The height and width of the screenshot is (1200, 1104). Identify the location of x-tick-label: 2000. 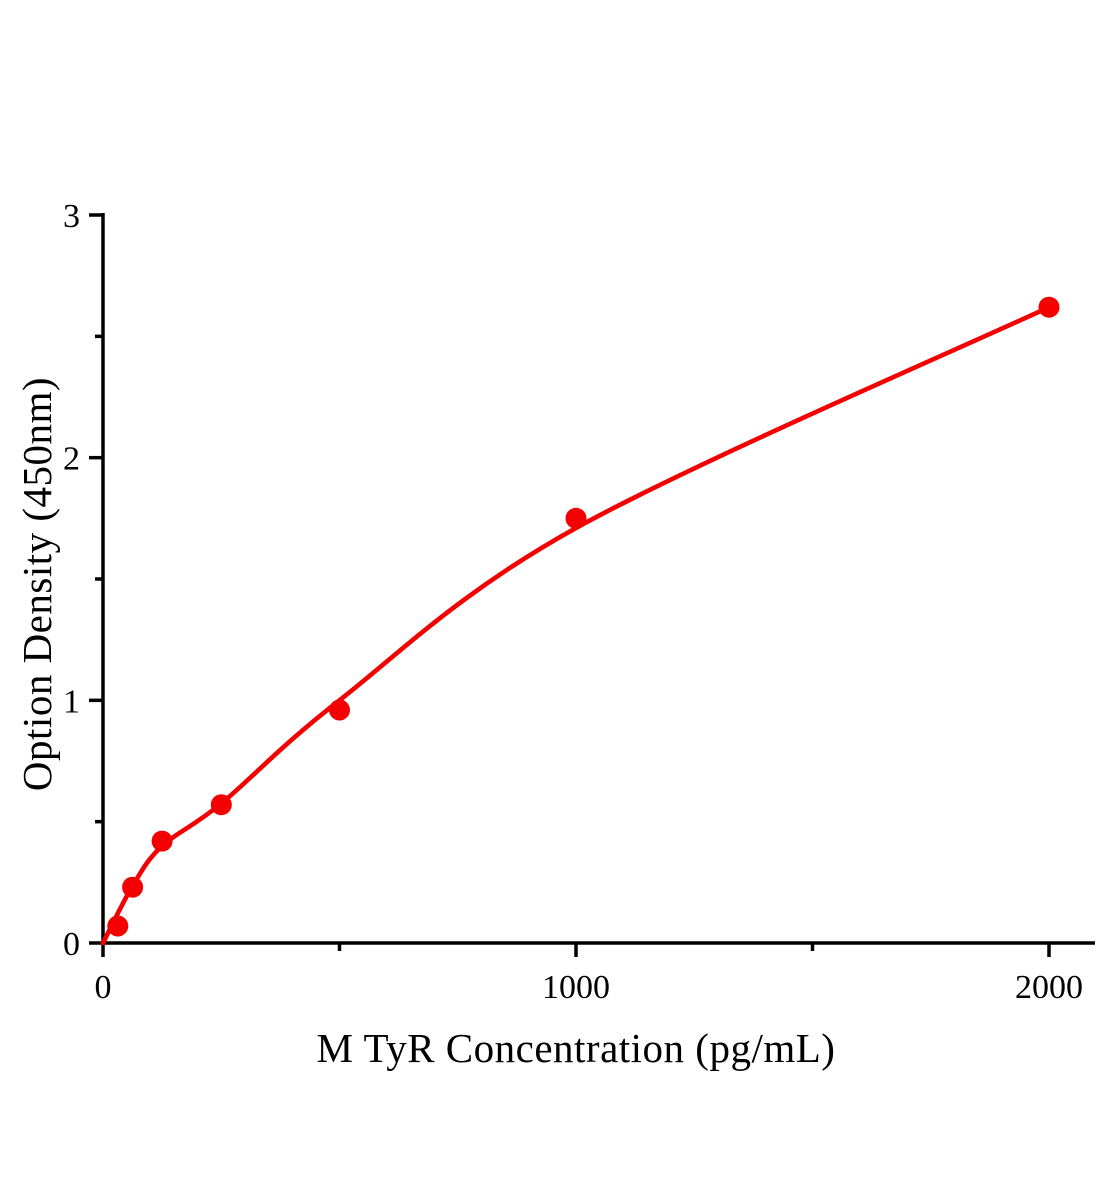
(1049, 987).